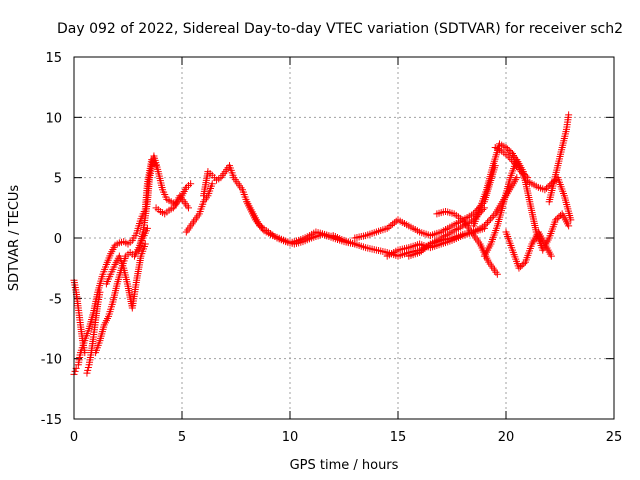  What do you see at coordinates (58, 179) in the screenshot?
I see `y-tick-label: 5` at bounding box center [58, 179].